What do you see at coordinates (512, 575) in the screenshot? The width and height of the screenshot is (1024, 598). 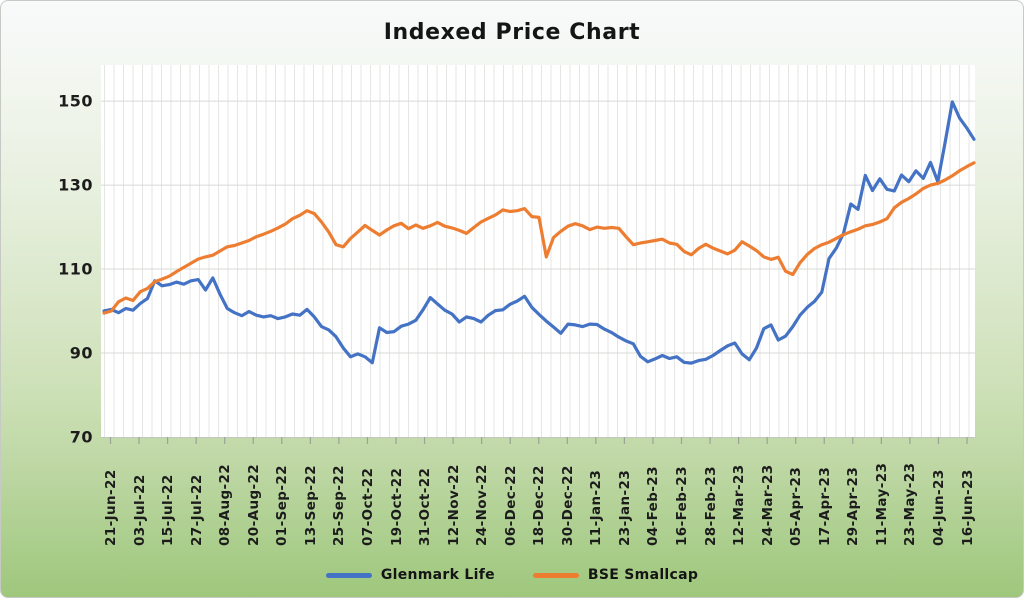 I see `legend: Glenmark Life BSE Smallcap` at bounding box center [512, 575].